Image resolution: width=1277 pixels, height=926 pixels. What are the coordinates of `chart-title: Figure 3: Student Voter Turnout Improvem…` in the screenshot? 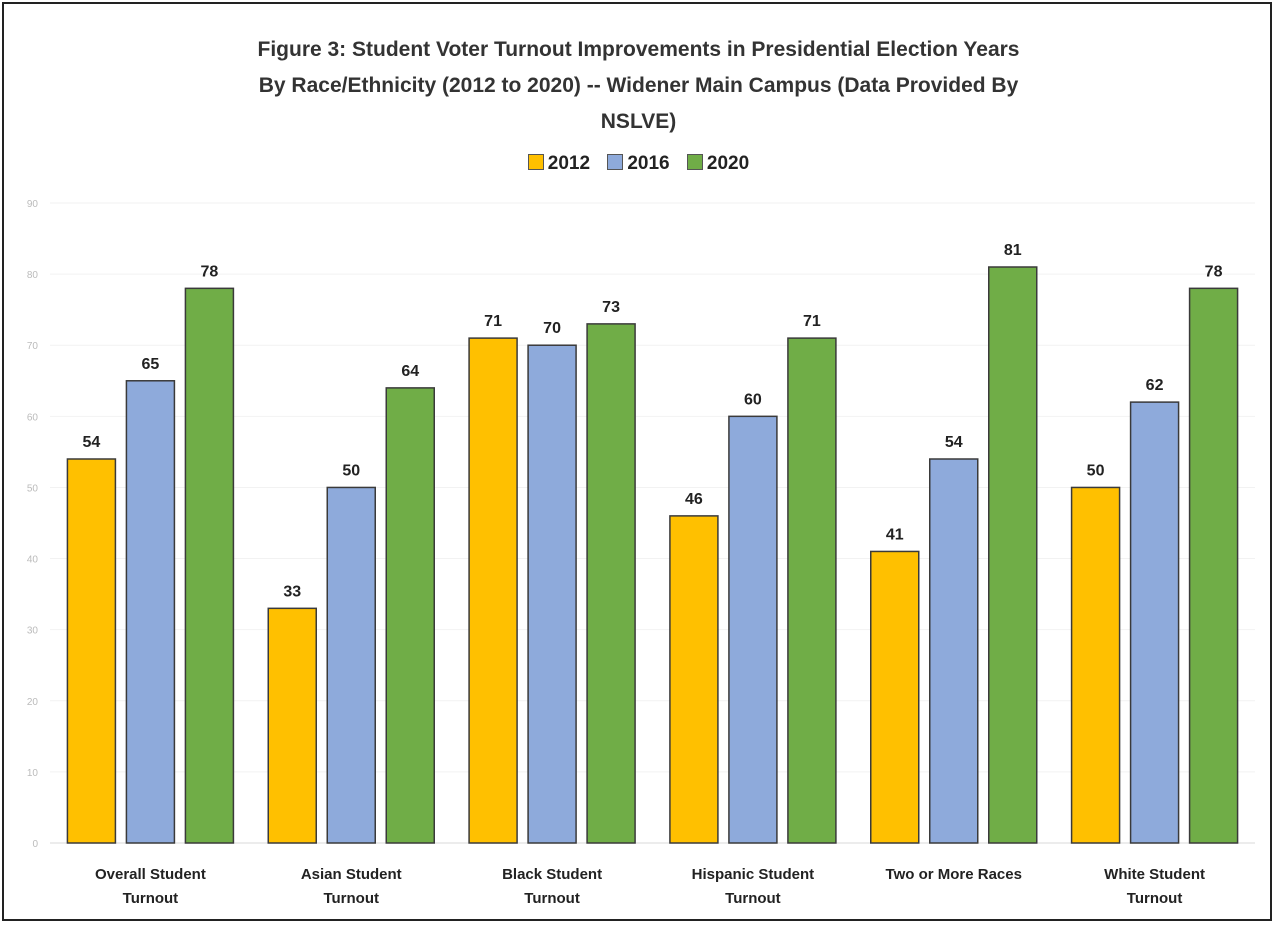 It's located at (638, 86).